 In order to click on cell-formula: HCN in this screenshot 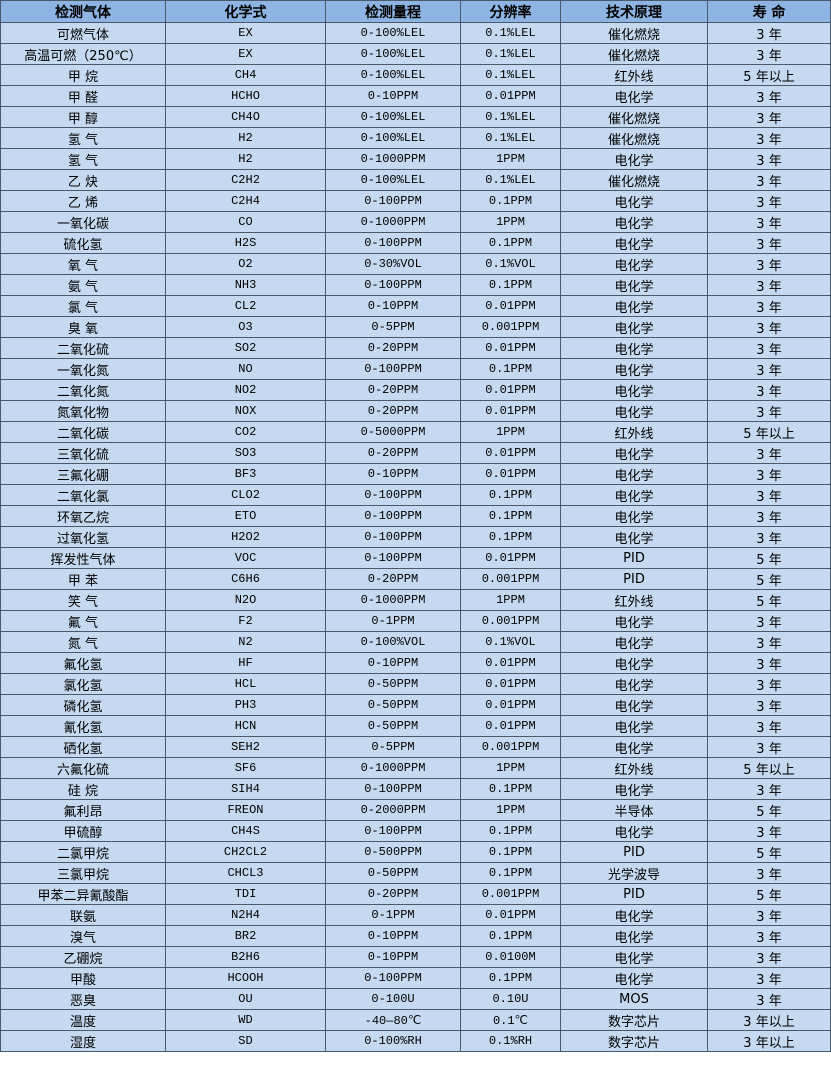, I will do `click(245, 726)`.